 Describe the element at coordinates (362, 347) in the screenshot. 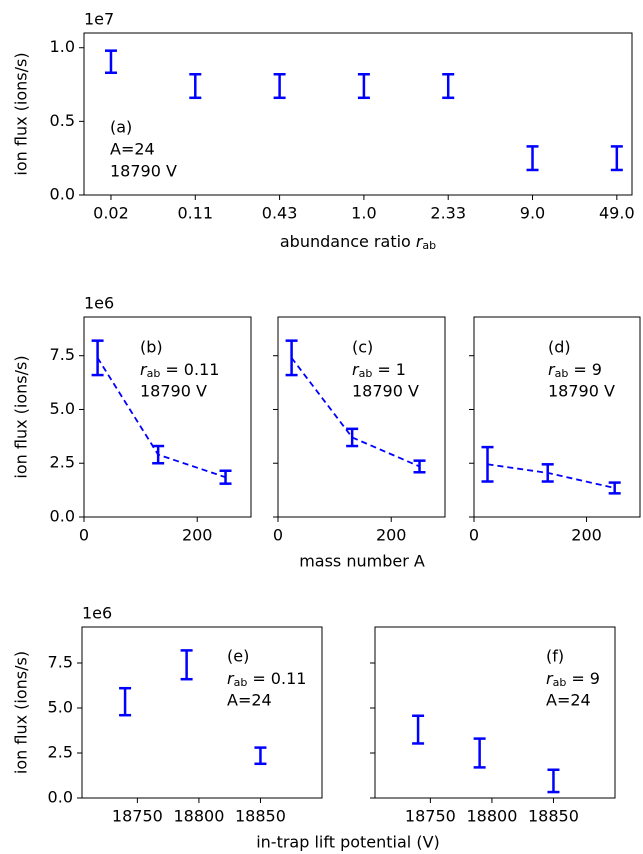

I see `annotation: (c)` at that location.